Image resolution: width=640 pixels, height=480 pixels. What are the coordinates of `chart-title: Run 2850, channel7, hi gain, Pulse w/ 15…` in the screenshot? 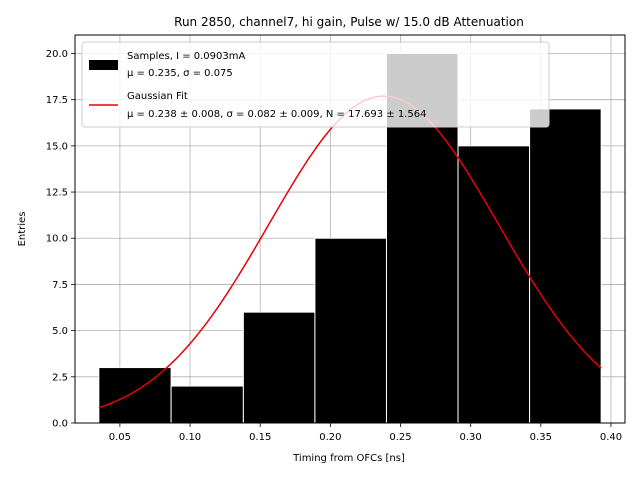 It's located at (349, 22).